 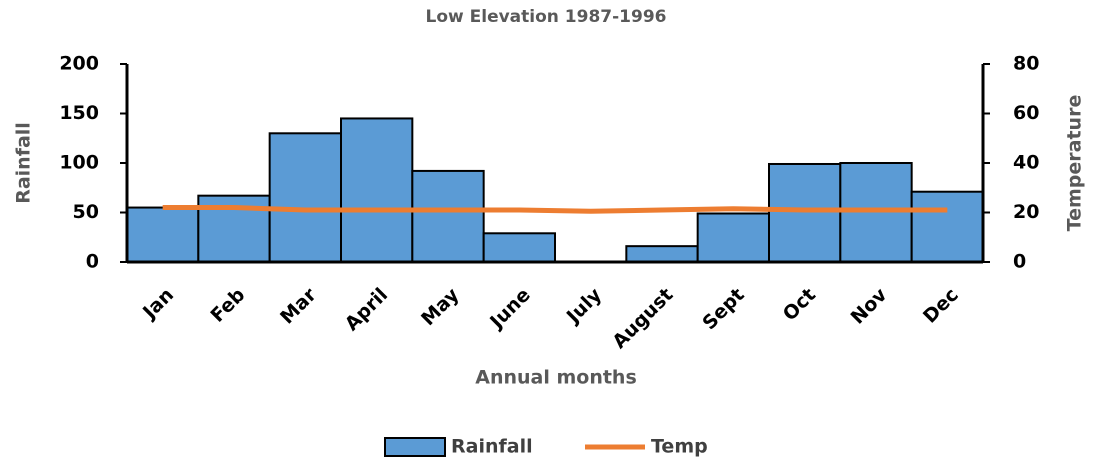 I want to click on legend-swatch, so click(x=415, y=447).